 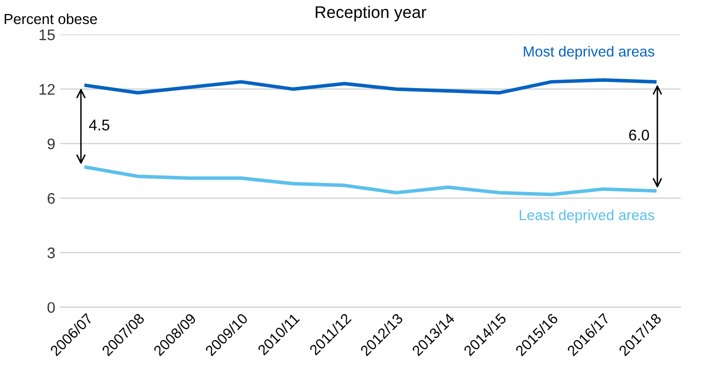 I want to click on y-axis-title: Percent obese, so click(x=50, y=18).